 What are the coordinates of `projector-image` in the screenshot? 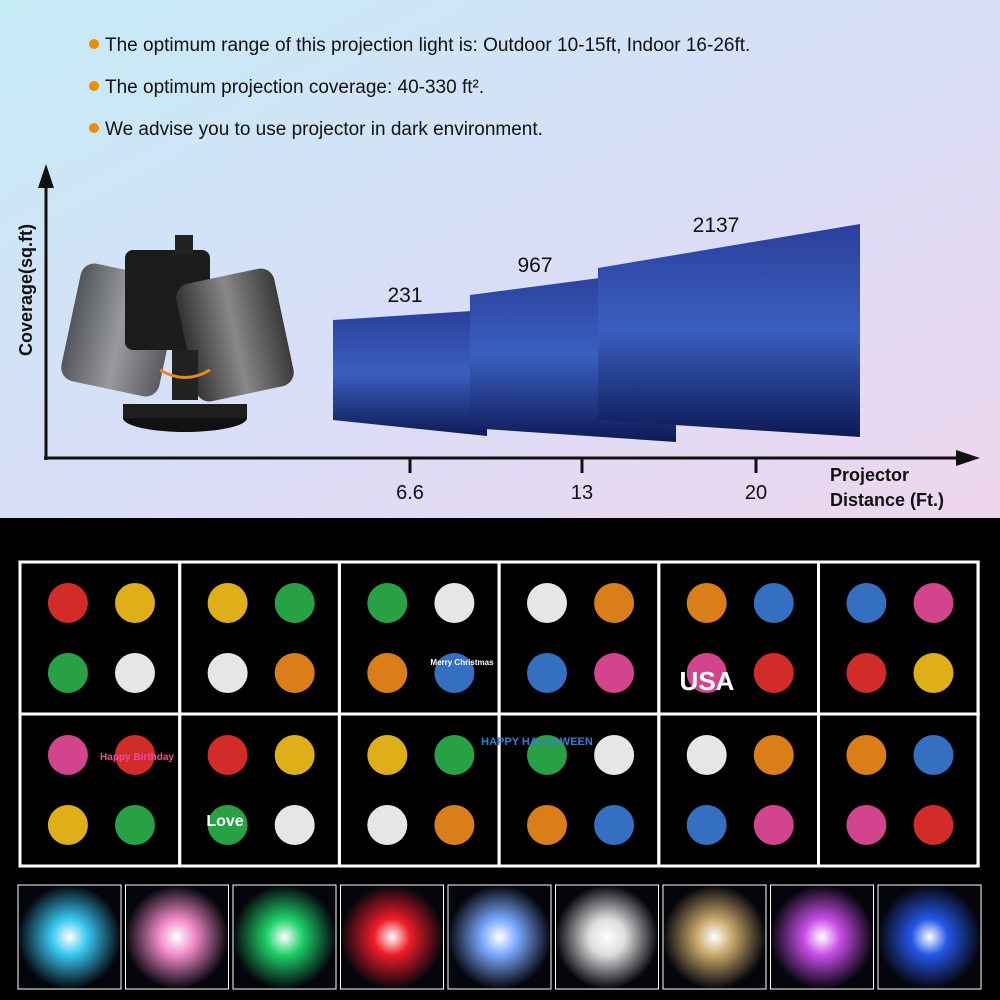 It's located at (177, 333).